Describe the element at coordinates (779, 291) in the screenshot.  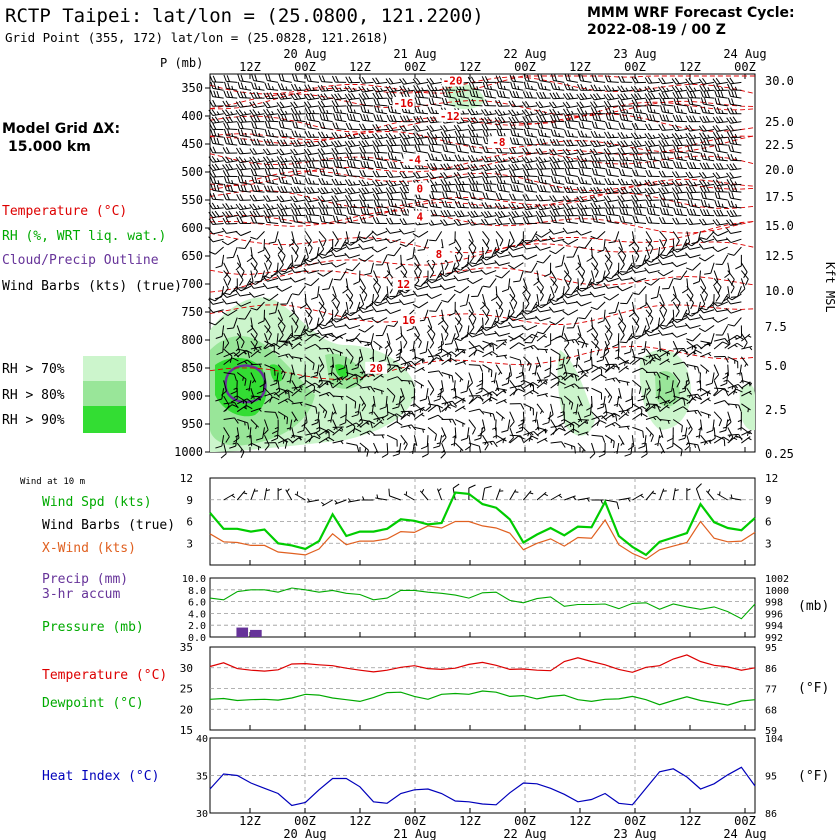
I see `kft-tick-label: 10.0` at that location.